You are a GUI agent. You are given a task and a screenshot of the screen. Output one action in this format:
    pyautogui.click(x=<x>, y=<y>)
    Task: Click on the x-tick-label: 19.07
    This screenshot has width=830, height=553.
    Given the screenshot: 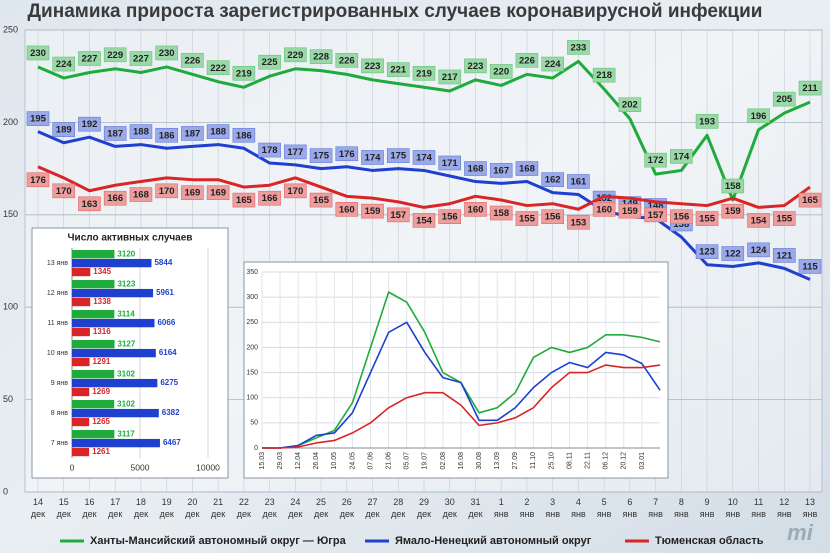 What is the action you would take?
    pyautogui.click(x=425, y=461)
    